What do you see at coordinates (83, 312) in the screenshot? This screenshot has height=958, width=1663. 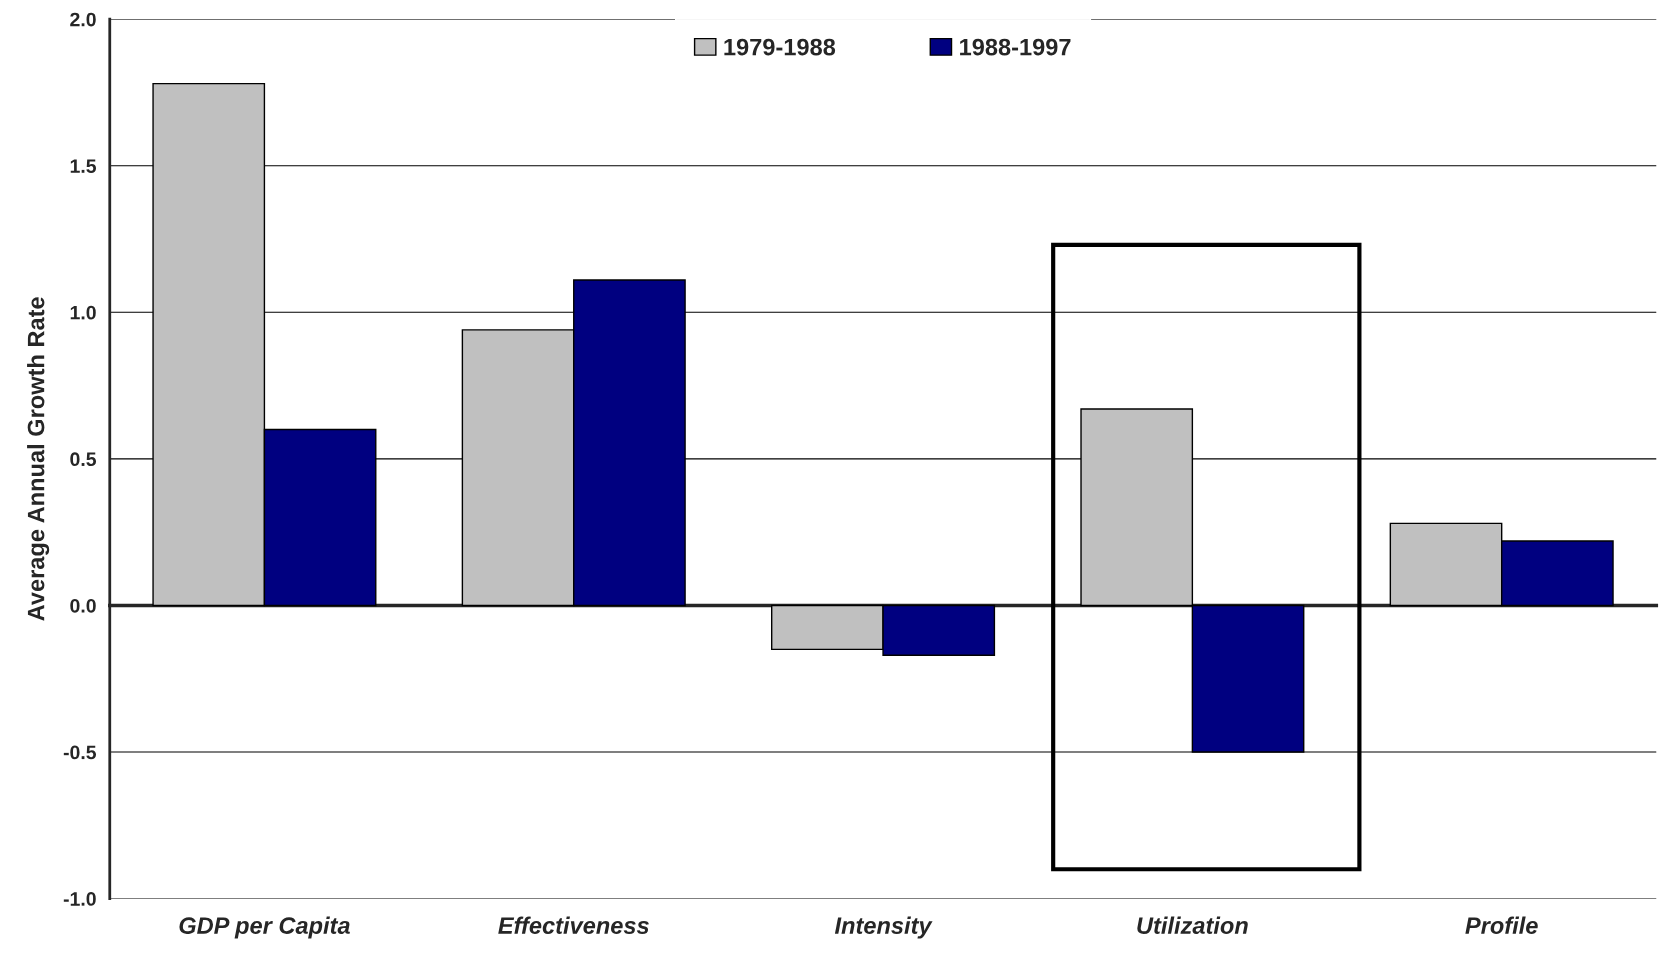 I see `y-tick-label: 1.0` at bounding box center [83, 312].